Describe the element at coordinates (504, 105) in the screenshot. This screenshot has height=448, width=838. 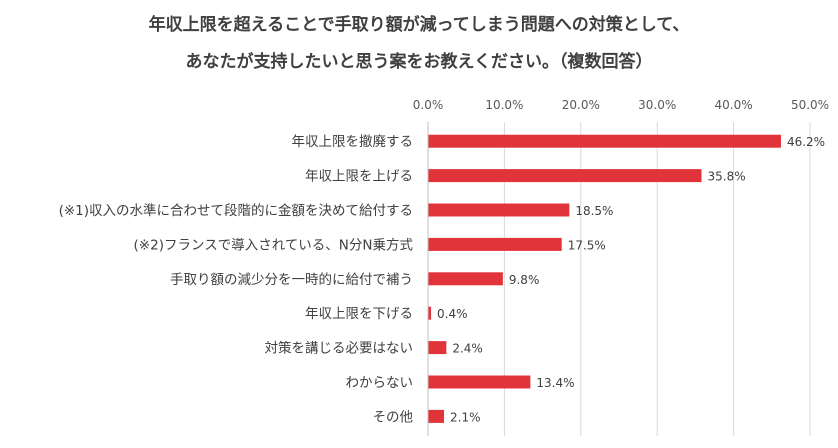
I see `x-tick-label: 10.0%` at that location.